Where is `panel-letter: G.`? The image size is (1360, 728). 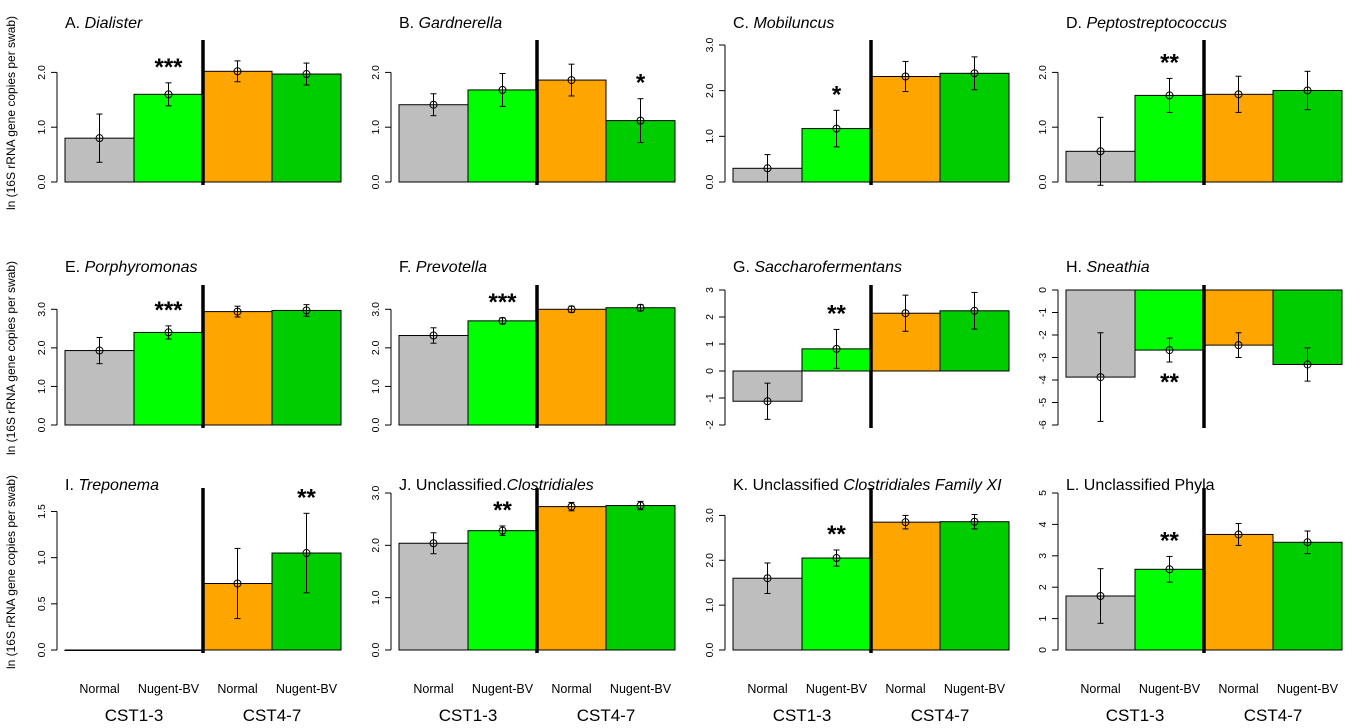 panel-letter: G. is located at coordinates (743, 267).